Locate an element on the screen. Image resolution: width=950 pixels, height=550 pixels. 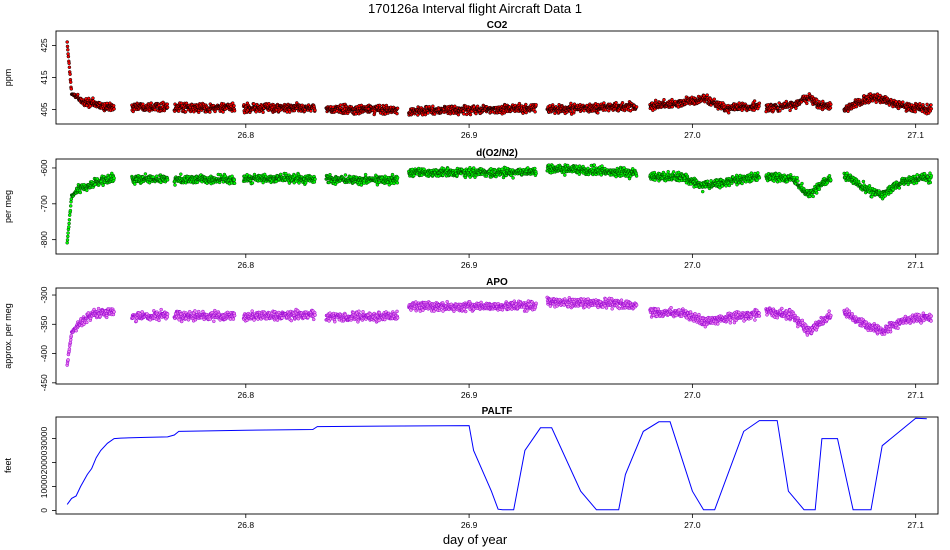
y-tick-label-co2-0: 405 is located at coordinates (44, 109).